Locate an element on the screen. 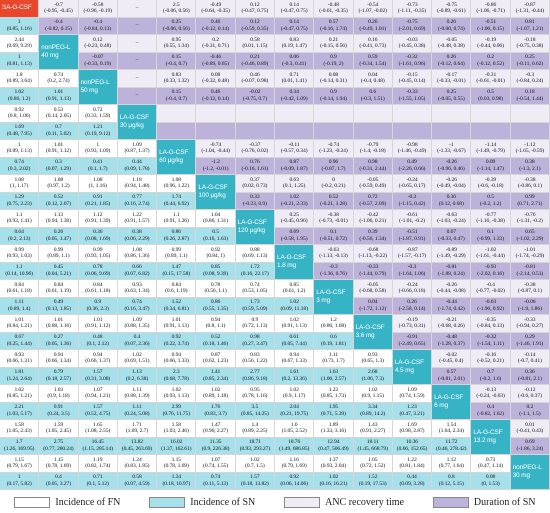 This screenshot has width=550, height=513. comparison-cell: 2.44 (0.69, 9.29) is located at coordinates (20, 44).